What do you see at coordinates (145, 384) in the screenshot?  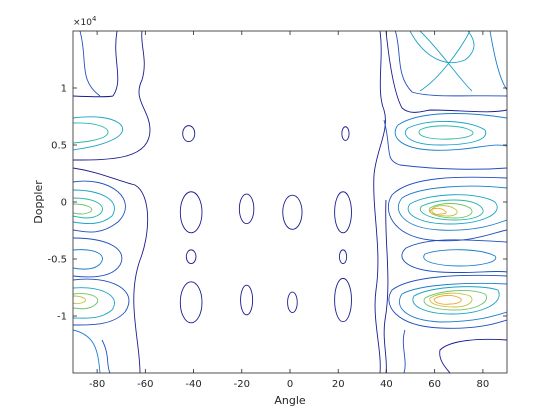 I see `x-tick-label: -60` at bounding box center [145, 384].